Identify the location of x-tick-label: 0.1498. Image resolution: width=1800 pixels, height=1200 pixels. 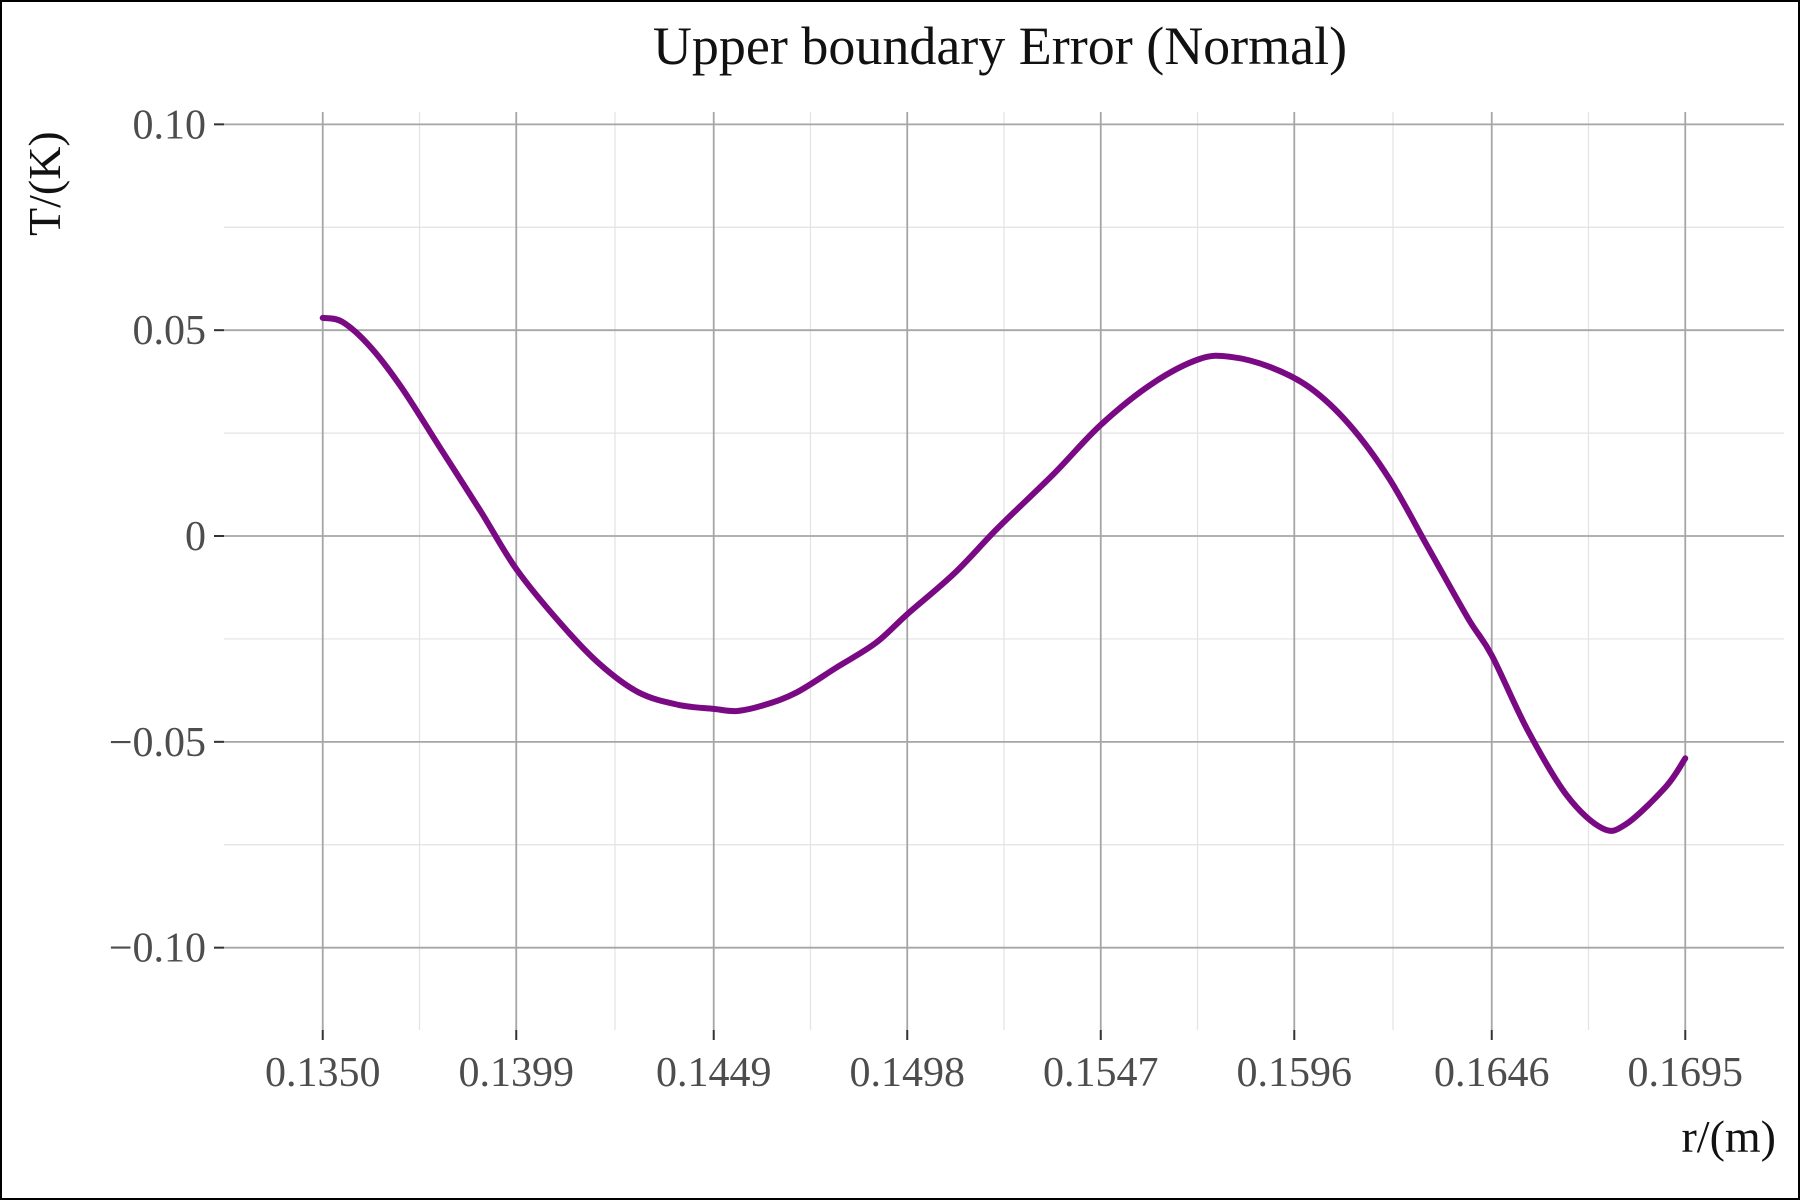
(907, 1073).